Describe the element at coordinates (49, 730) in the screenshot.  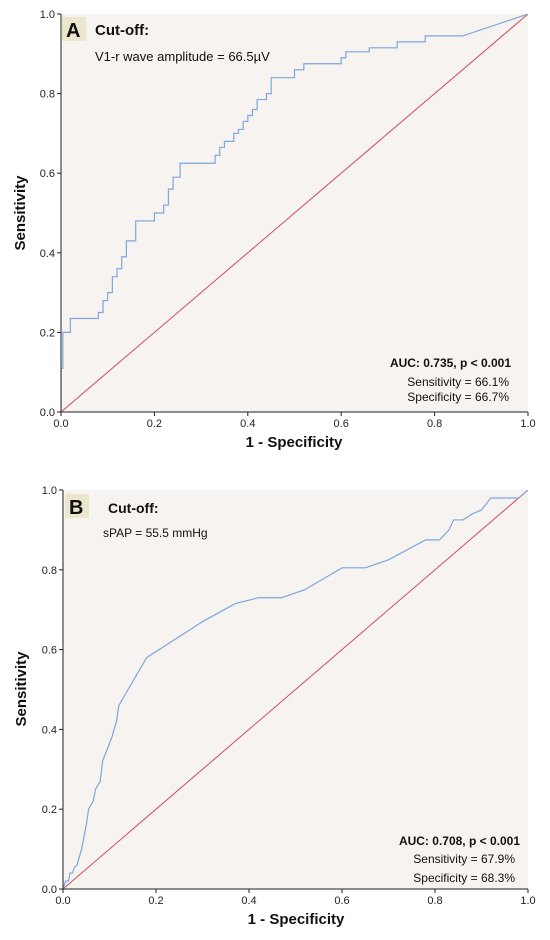
I see `y-tick-label-b: 0.4` at that location.